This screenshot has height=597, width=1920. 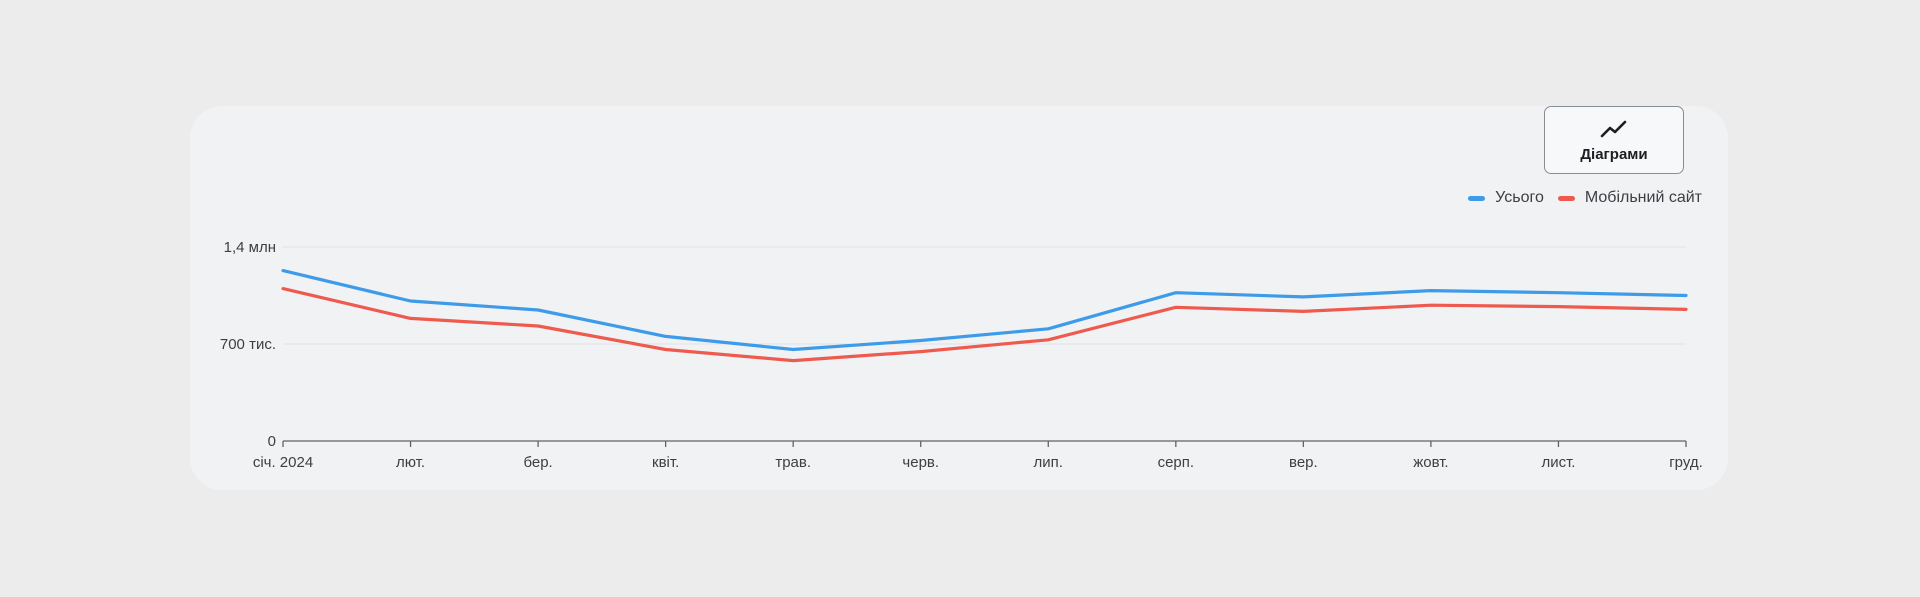 What do you see at coordinates (1558, 462) in the screenshot?
I see `x-tick-label: лист.` at bounding box center [1558, 462].